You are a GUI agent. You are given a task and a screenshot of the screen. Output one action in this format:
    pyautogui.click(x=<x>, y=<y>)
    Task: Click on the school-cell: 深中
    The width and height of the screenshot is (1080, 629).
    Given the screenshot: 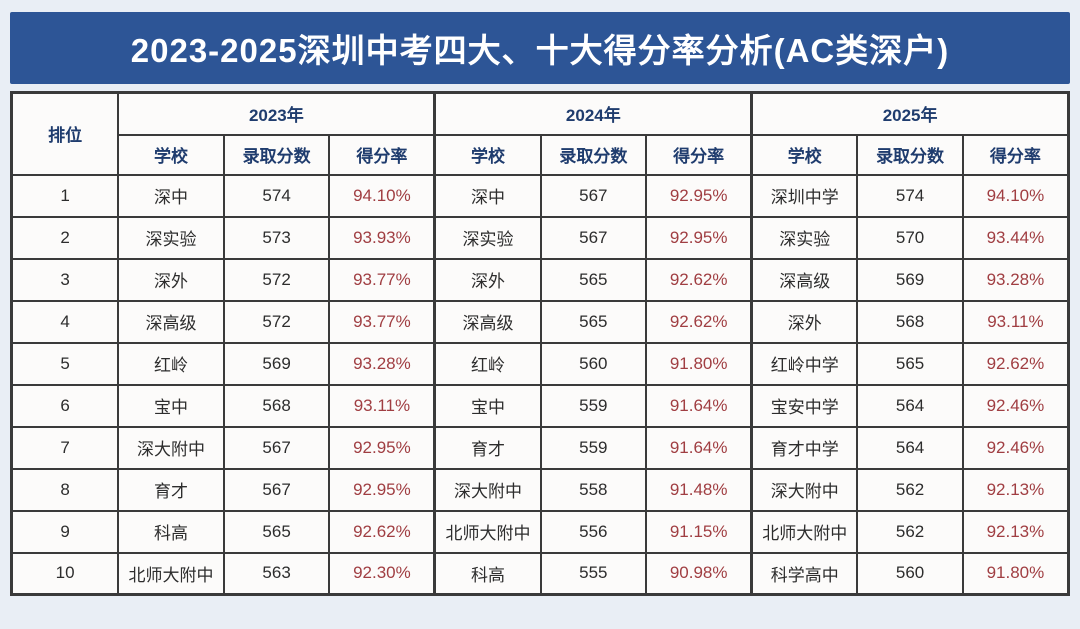 What is the action you would take?
    pyautogui.click(x=171, y=195)
    